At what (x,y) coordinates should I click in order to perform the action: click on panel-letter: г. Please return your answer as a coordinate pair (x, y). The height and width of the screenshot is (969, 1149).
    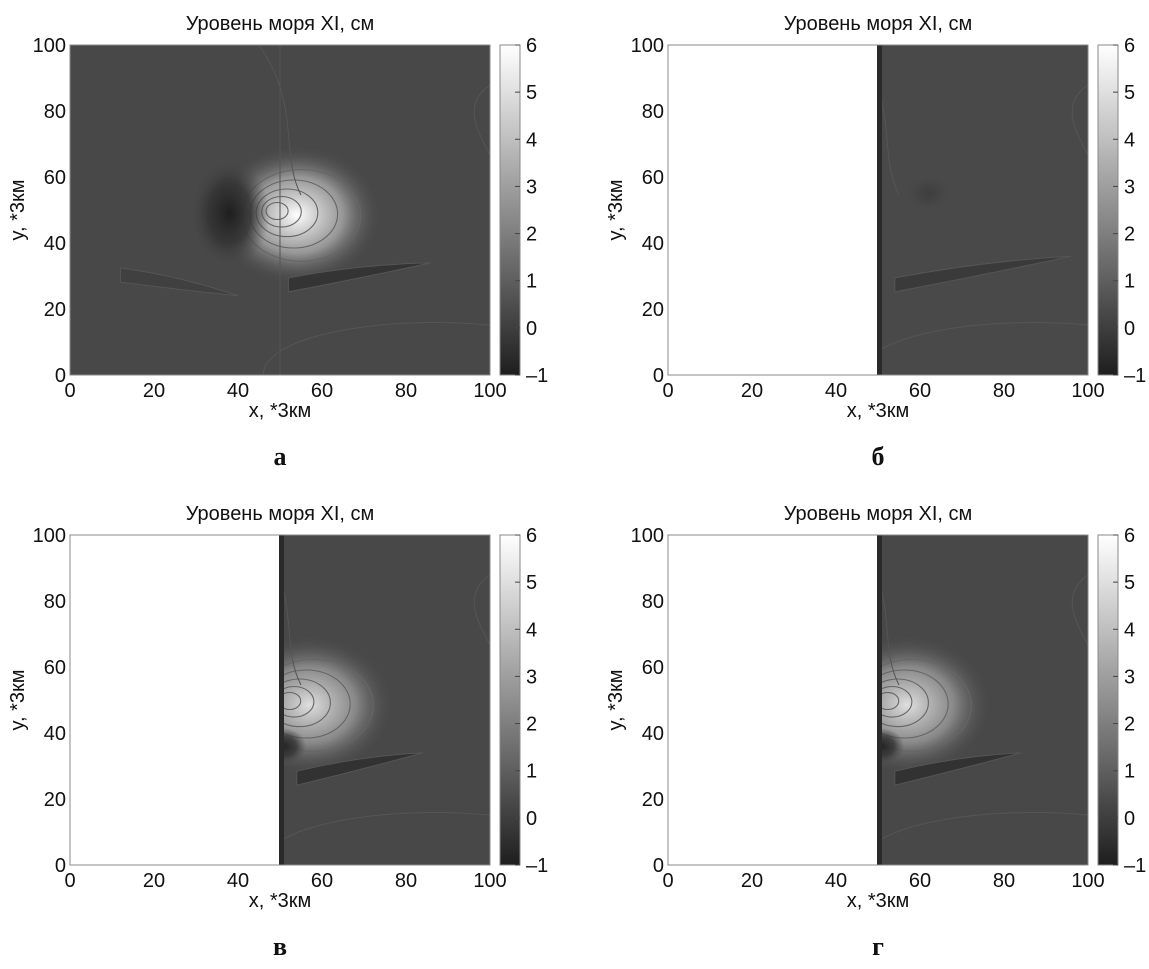
    Looking at the image, I should click on (878, 946).